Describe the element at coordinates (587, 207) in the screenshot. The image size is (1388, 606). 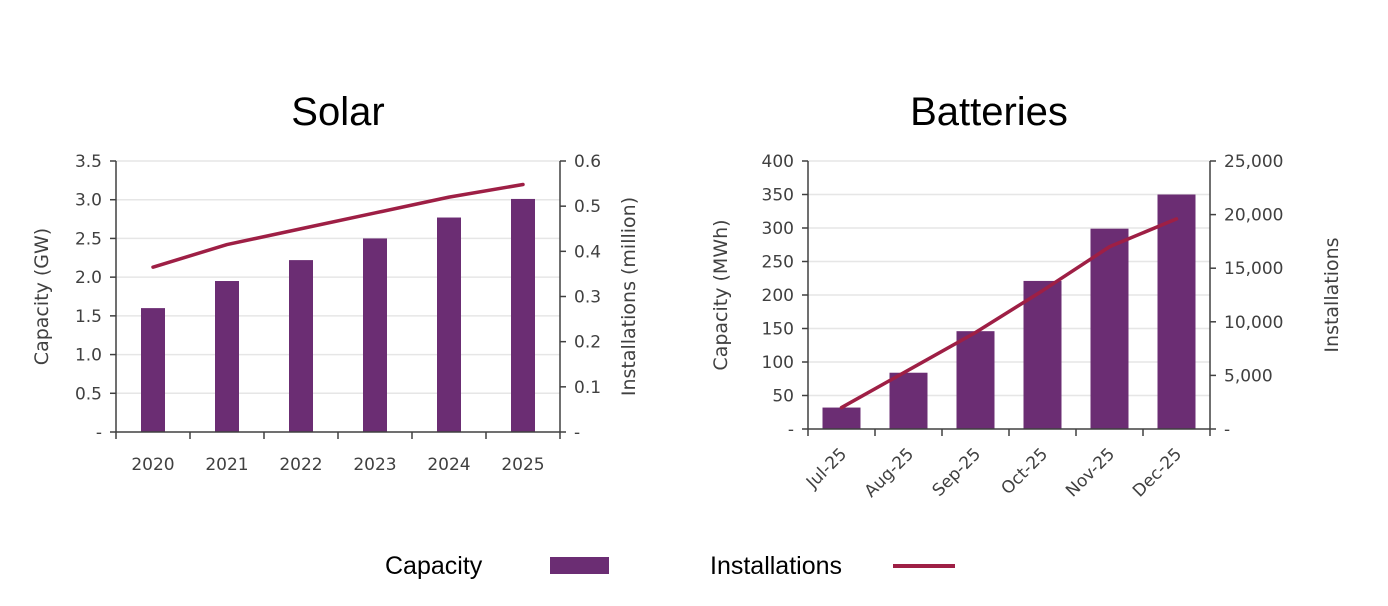
I see `y2-tick-label: 0.5` at that location.